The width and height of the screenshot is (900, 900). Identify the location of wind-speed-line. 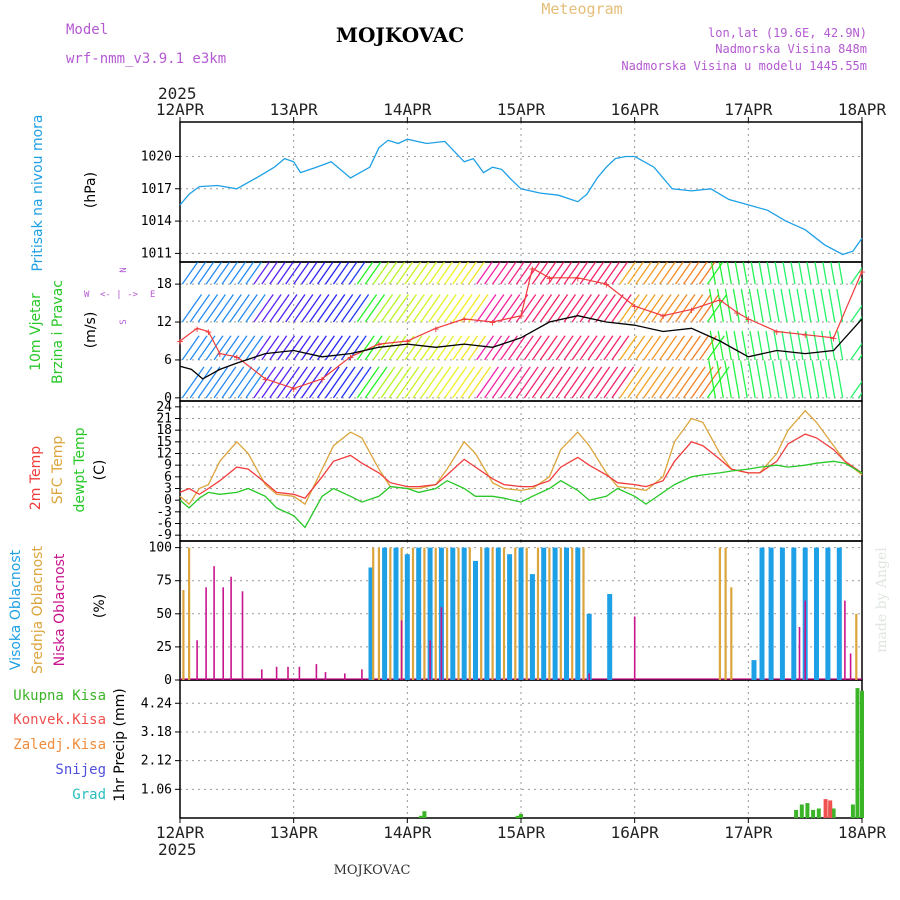
(521, 347).